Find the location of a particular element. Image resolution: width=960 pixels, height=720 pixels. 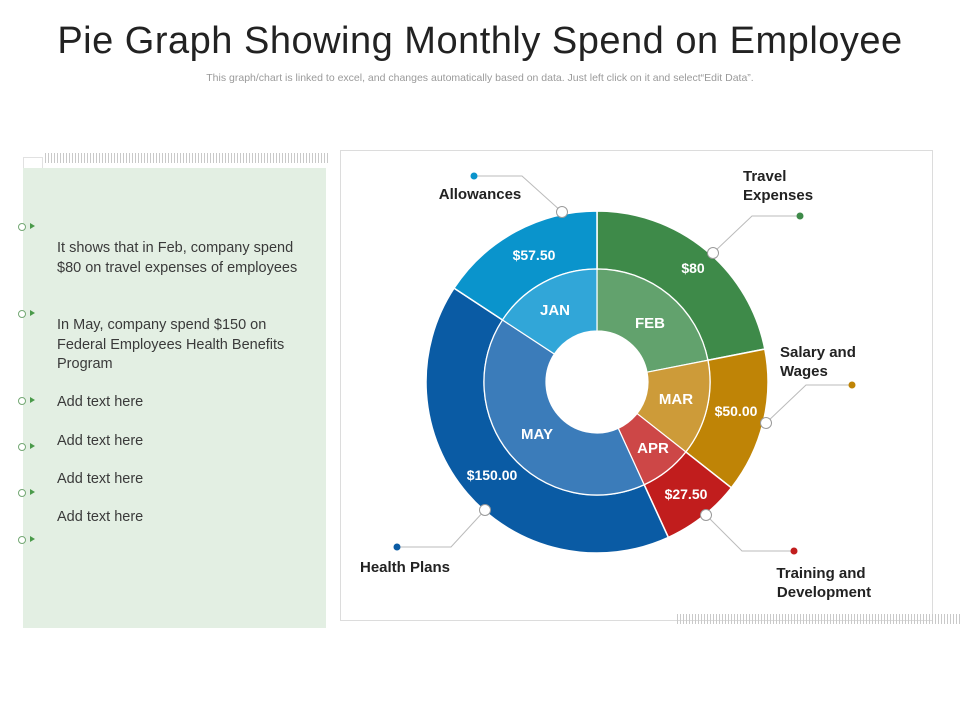

callout-marker-salary is located at coordinates (852, 385).